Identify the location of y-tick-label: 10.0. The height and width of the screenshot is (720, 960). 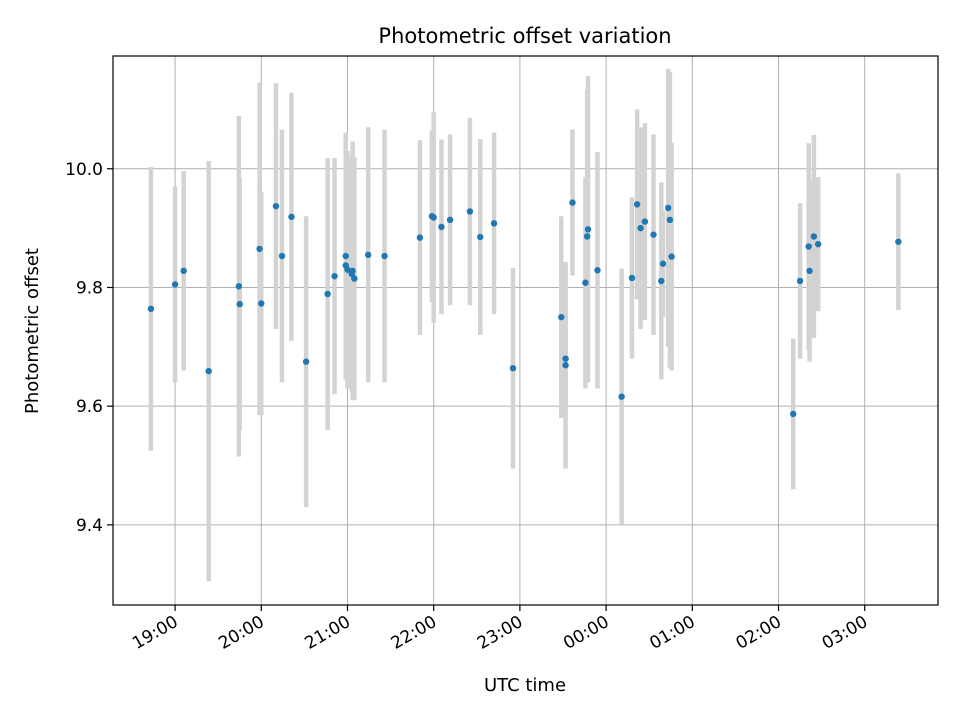
(84, 170).